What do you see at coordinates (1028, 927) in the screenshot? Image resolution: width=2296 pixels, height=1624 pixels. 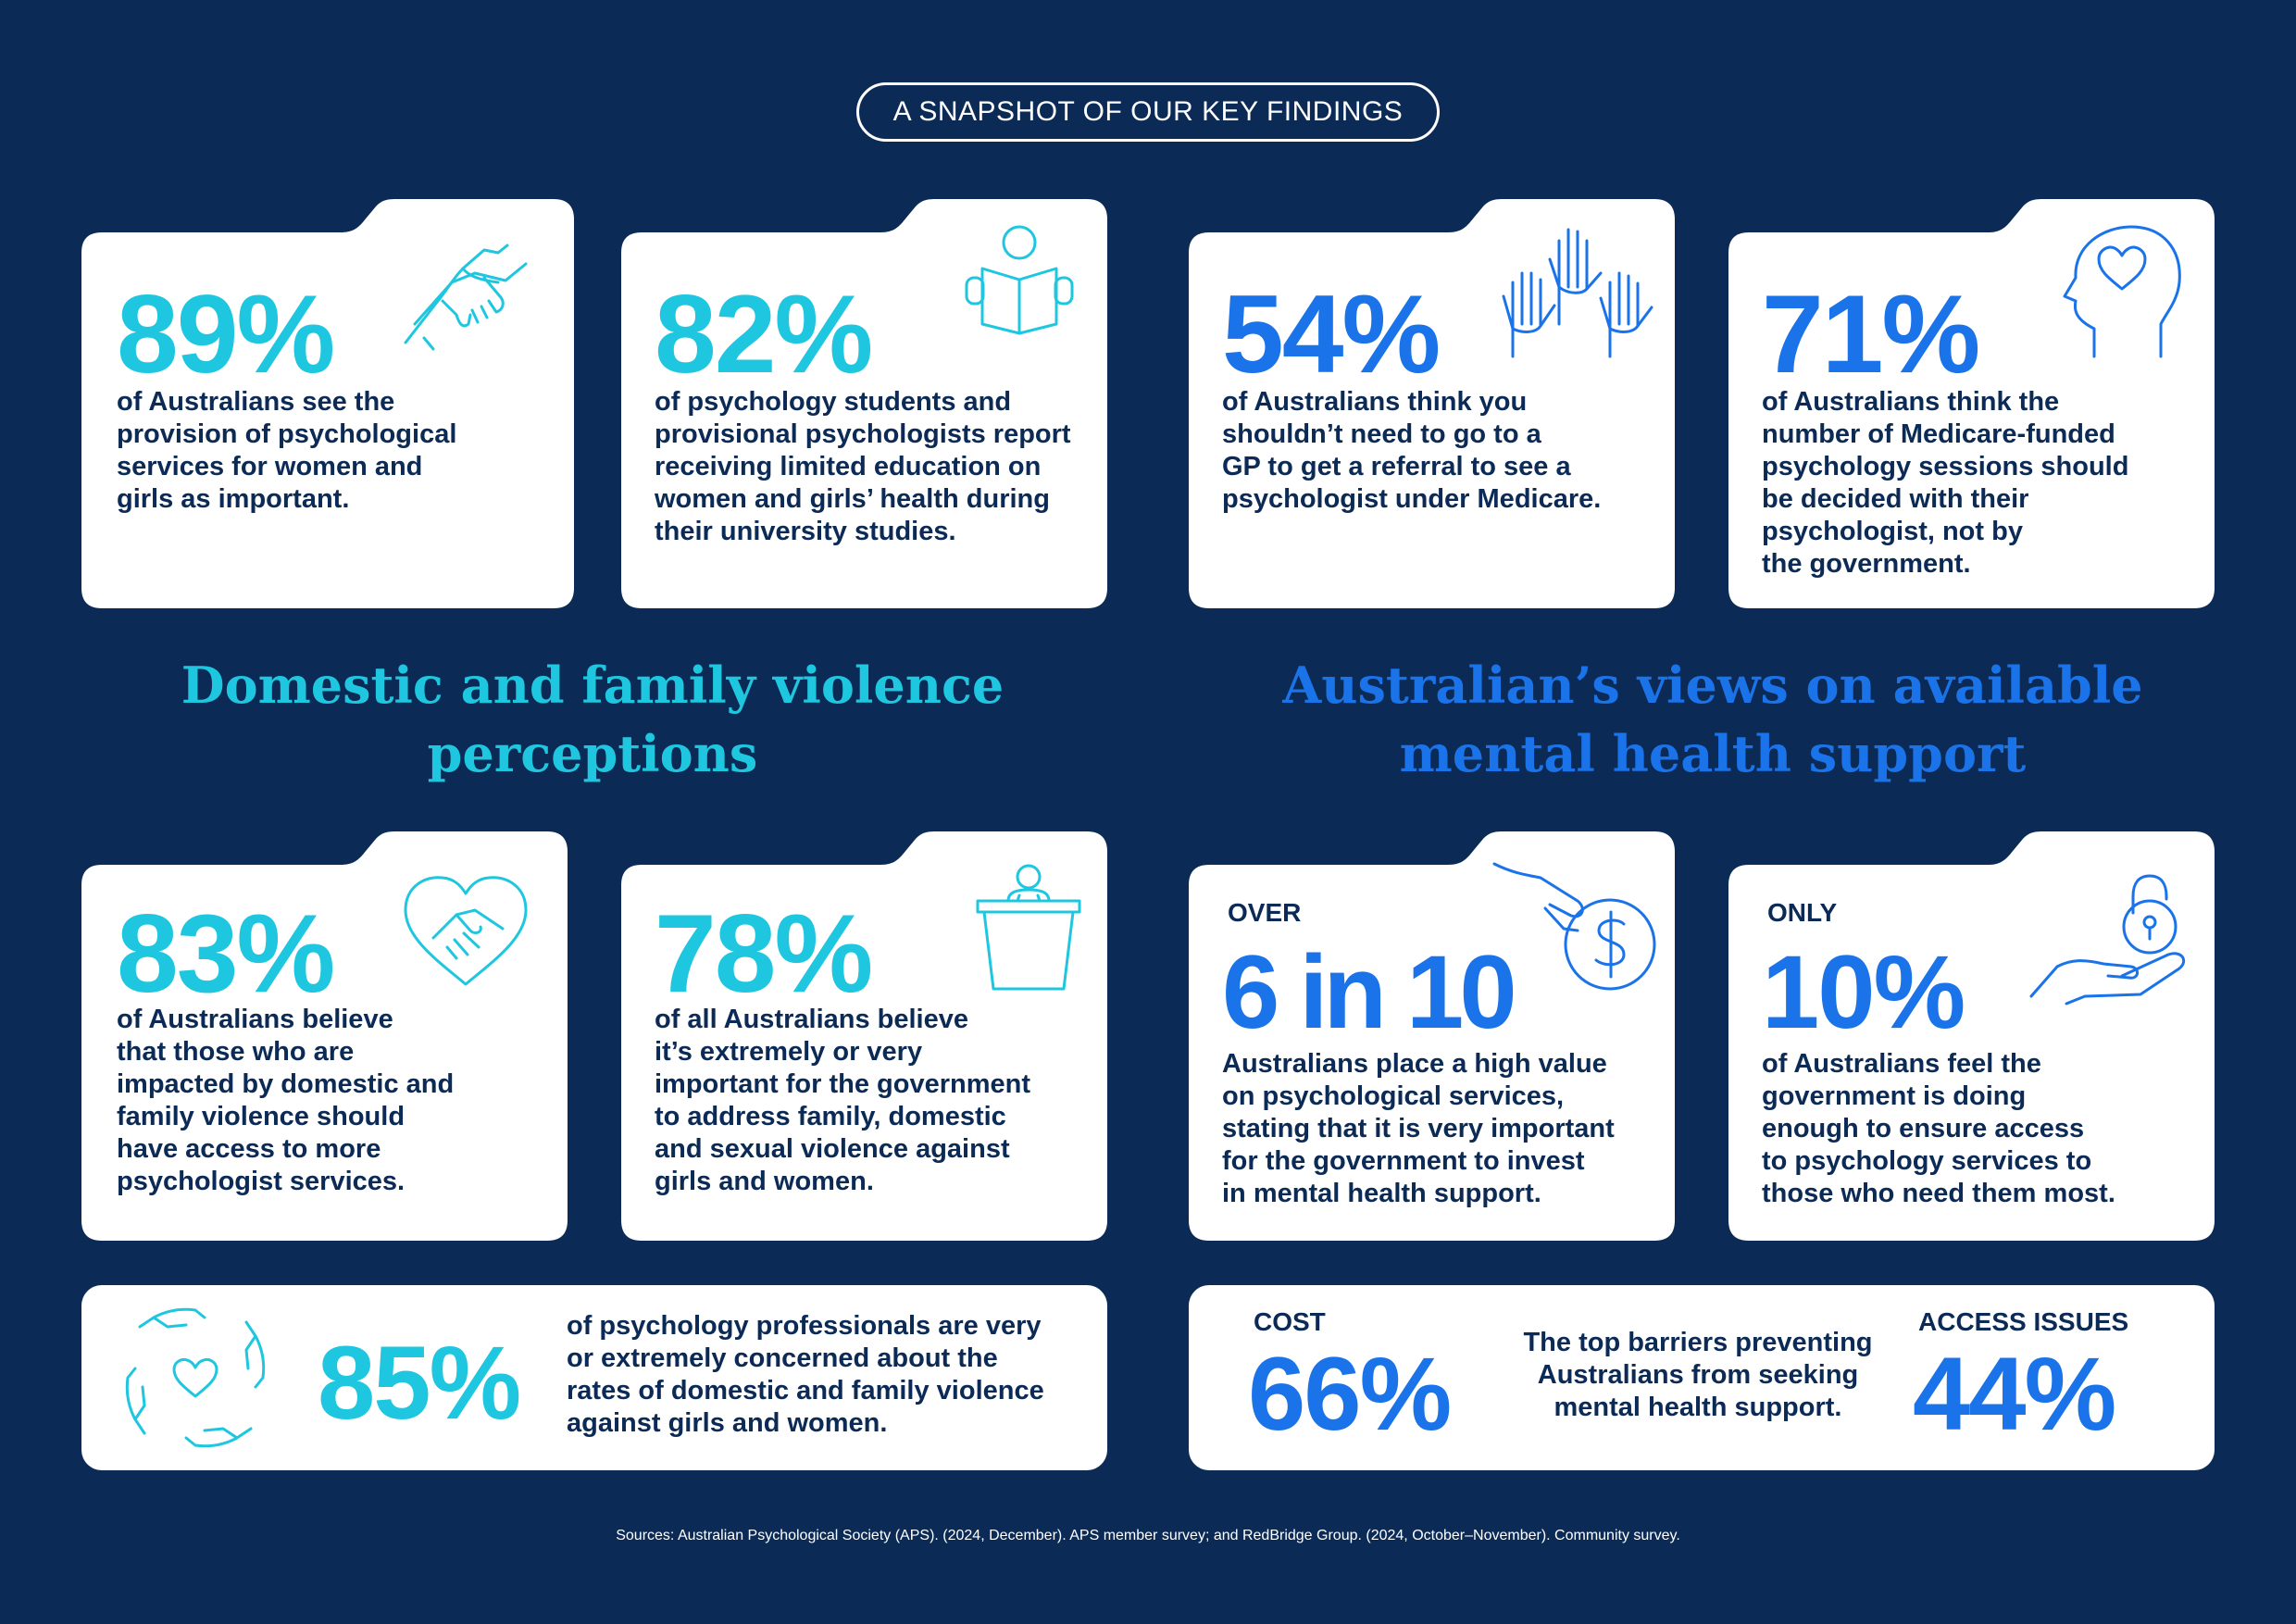 I see `podium-speaker-icon` at bounding box center [1028, 927].